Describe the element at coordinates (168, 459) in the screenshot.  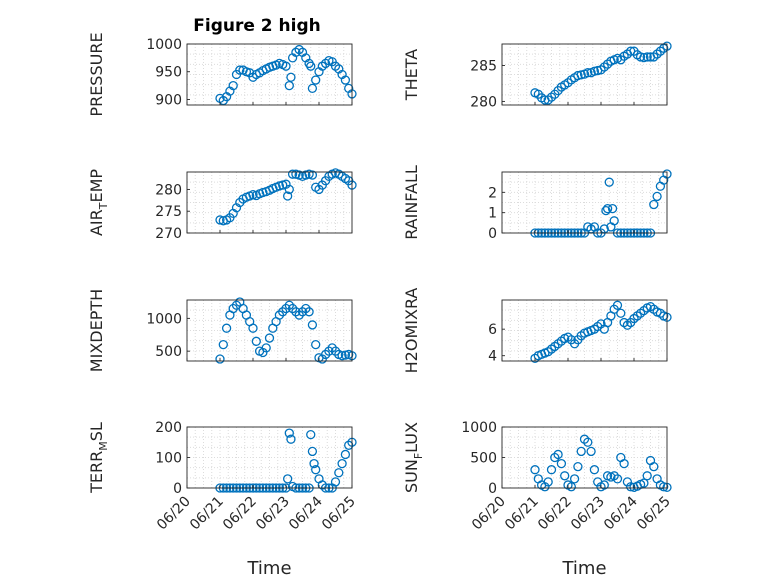
I see `y-tick-label: 100` at that location.